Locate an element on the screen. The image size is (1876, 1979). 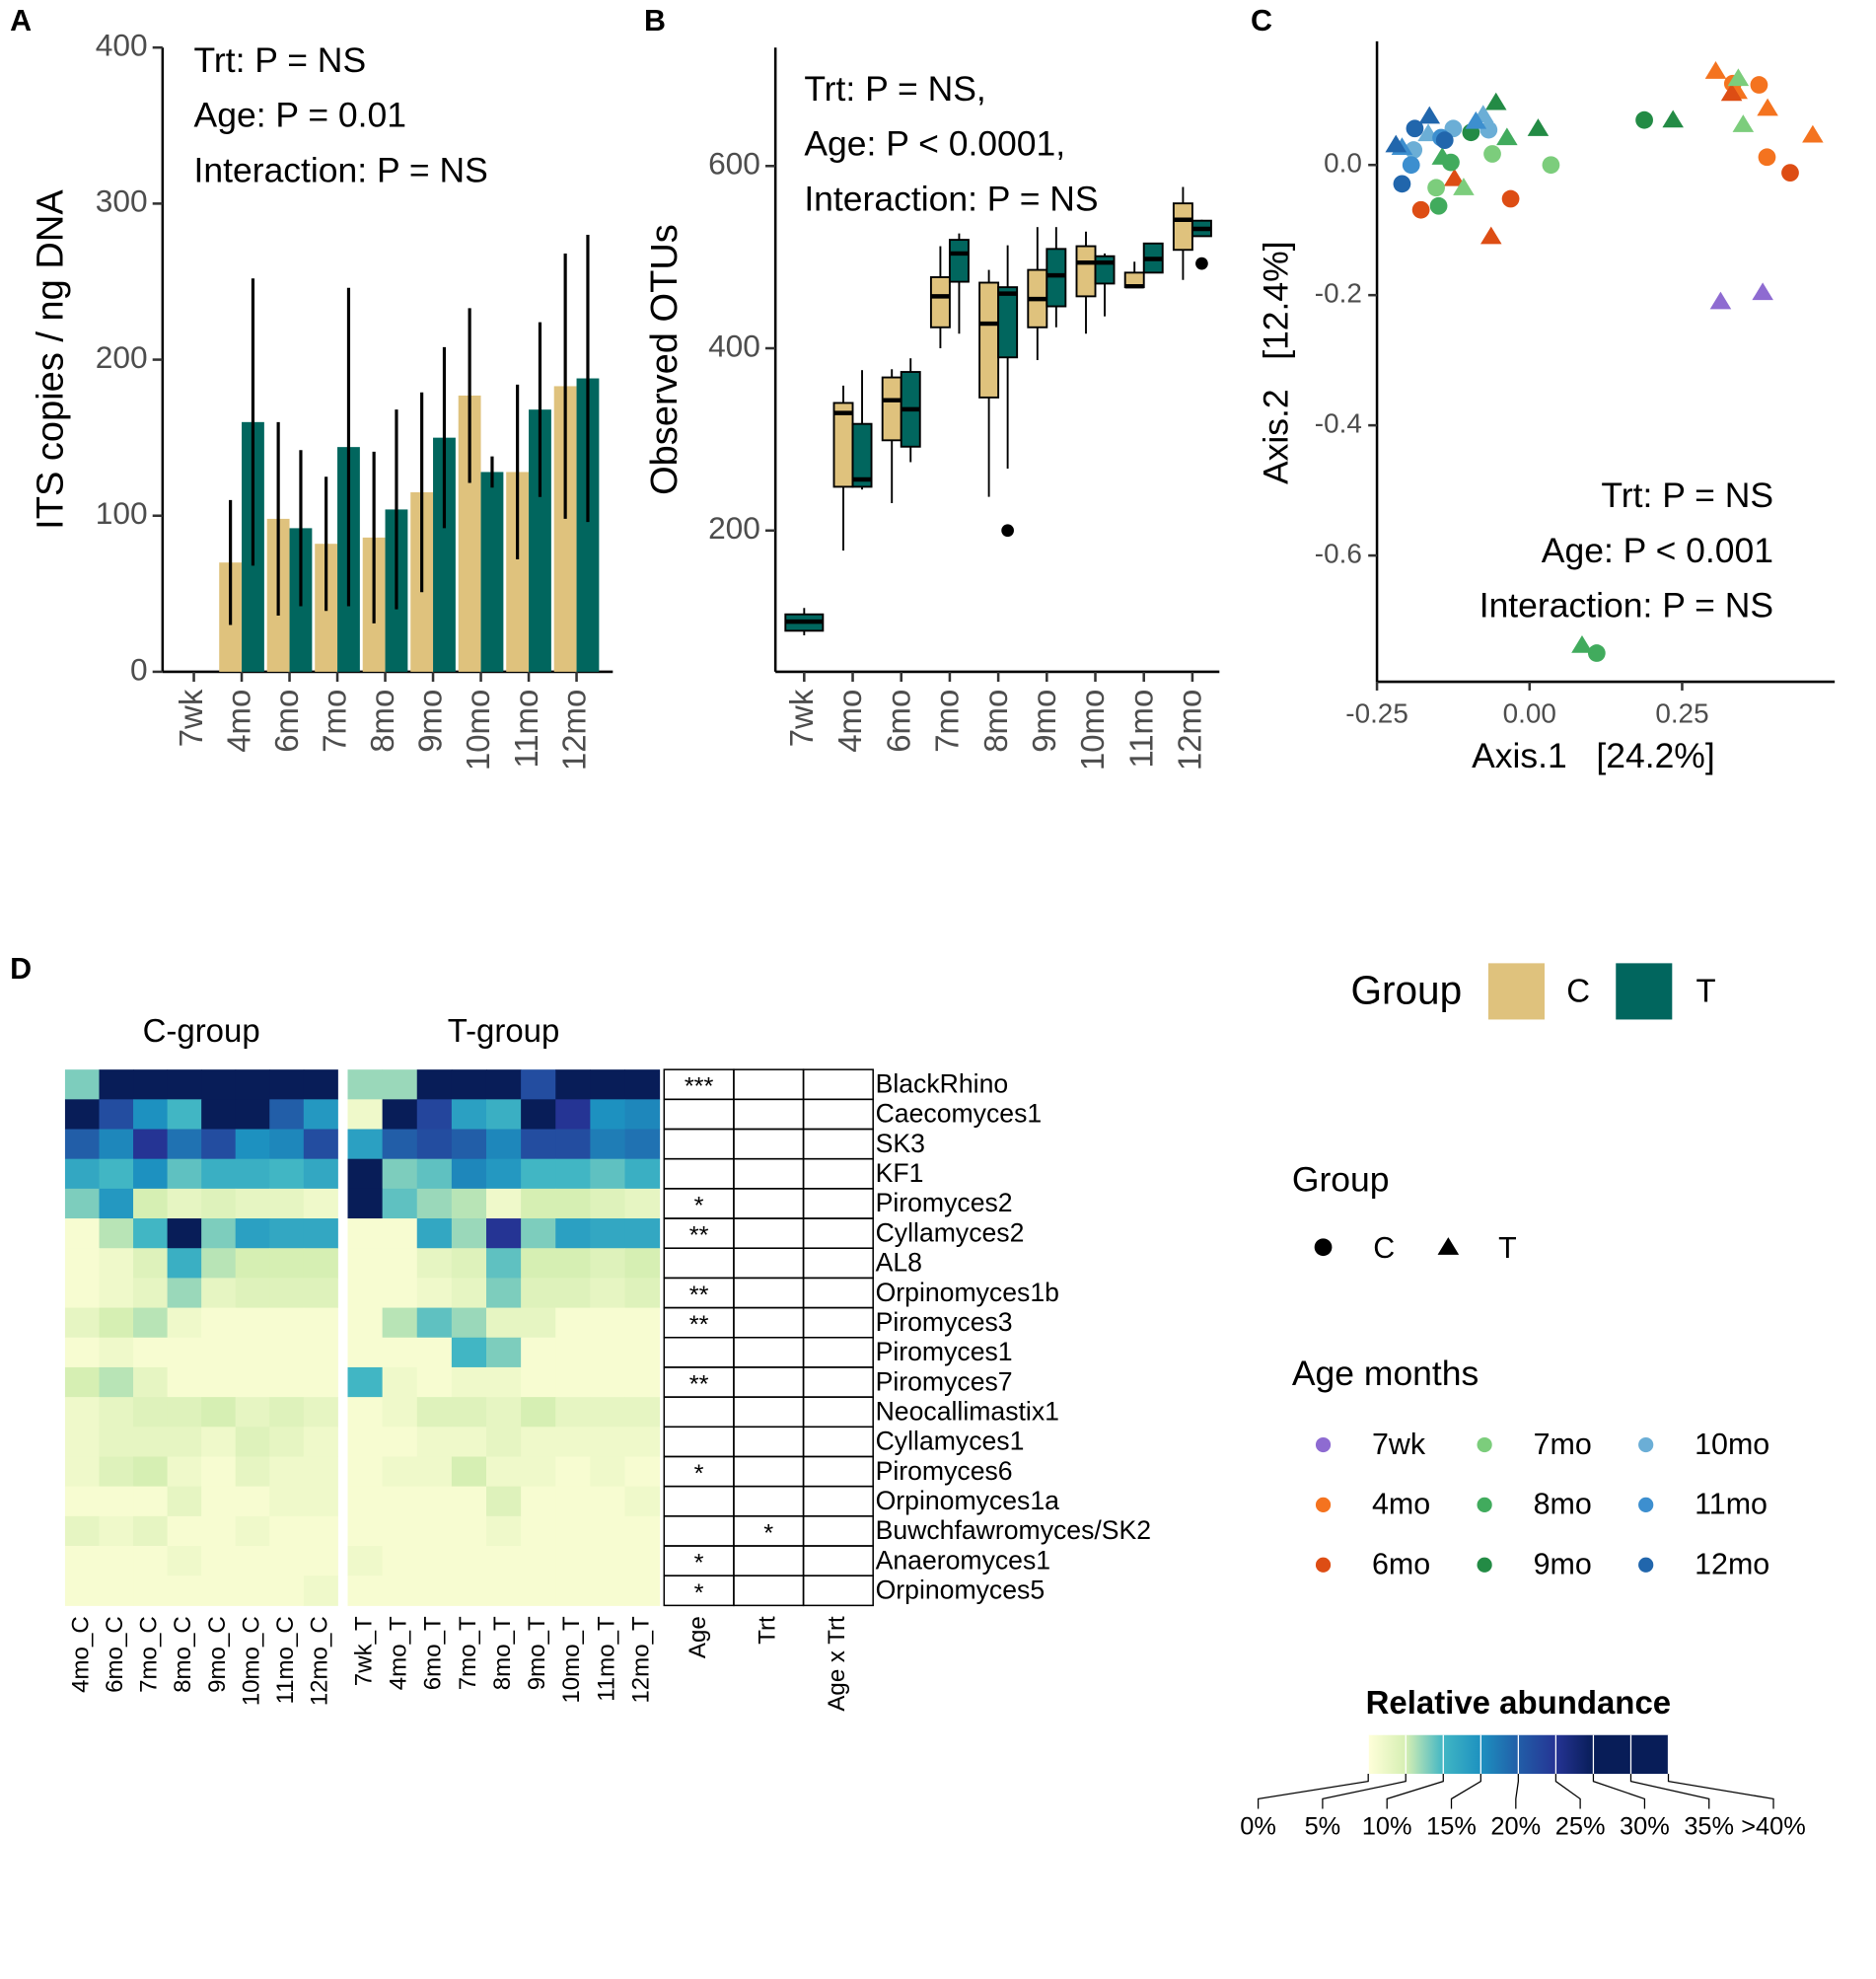
stat-mark: * is located at coordinates (699, 1563).